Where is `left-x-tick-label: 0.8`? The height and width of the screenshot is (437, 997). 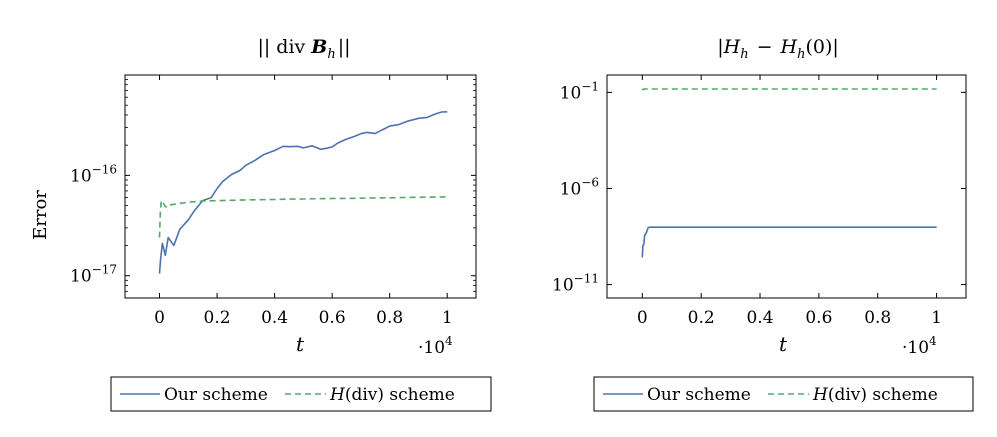 left-x-tick-label: 0.8 is located at coordinates (389, 318).